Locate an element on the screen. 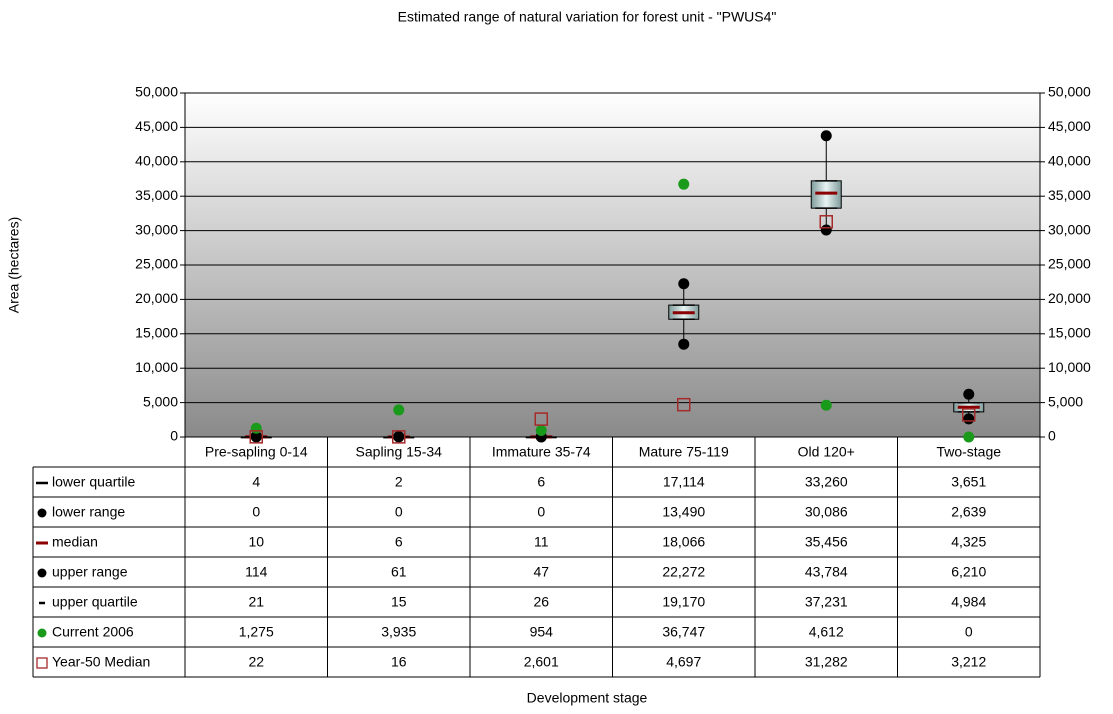 The image size is (1113, 714). table-cell: 33,260 is located at coordinates (826, 482).